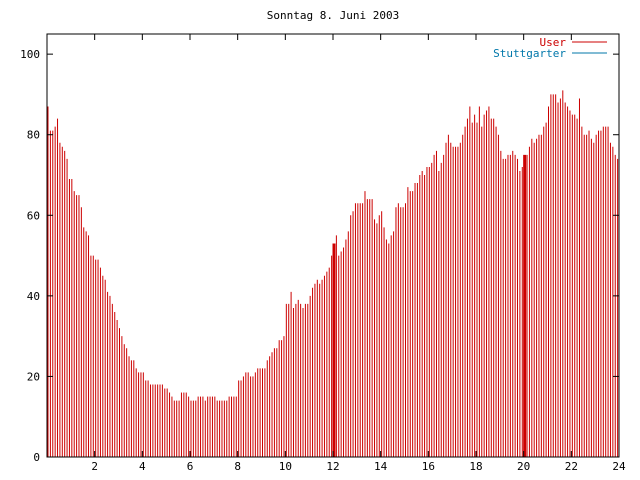 Image resolution: width=640 pixels, height=480 pixels. What do you see at coordinates (142, 466) in the screenshot?
I see `x-tick-label: 4` at bounding box center [142, 466].